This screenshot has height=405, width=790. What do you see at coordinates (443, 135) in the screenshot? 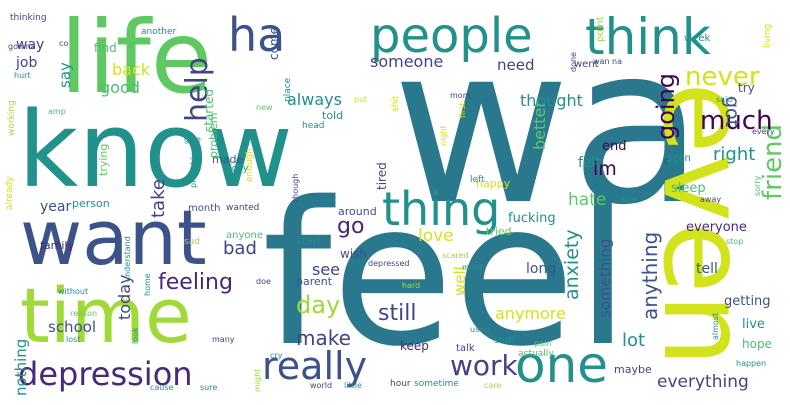
I see `word-night: night` at bounding box center [443, 135].